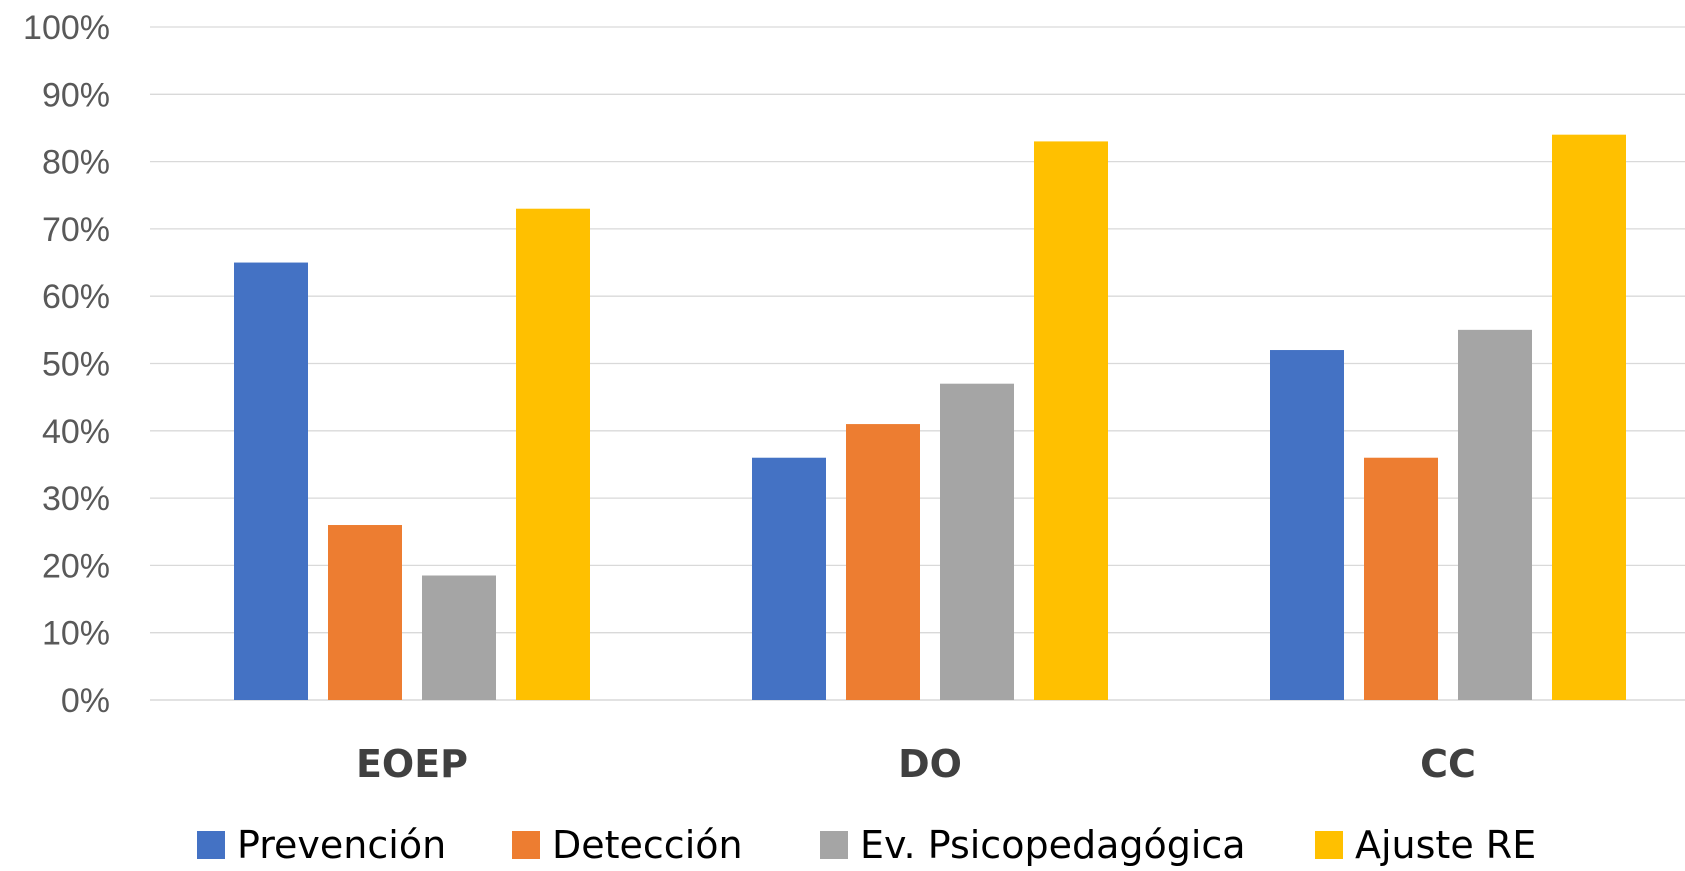 This screenshot has width=1685, height=871. What do you see at coordinates (76, 634) in the screenshot?
I see `y-tick-label: 10%` at bounding box center [76, 634].